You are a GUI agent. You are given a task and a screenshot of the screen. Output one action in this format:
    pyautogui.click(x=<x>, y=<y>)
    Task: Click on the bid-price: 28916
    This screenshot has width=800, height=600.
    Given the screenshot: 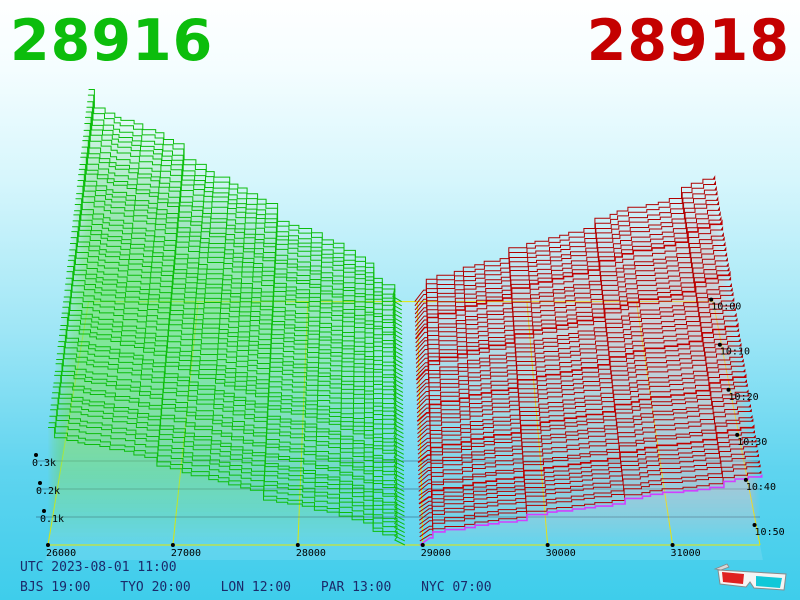 What is the action you would take?
    pyautogui.click(x=112, y=41)
    